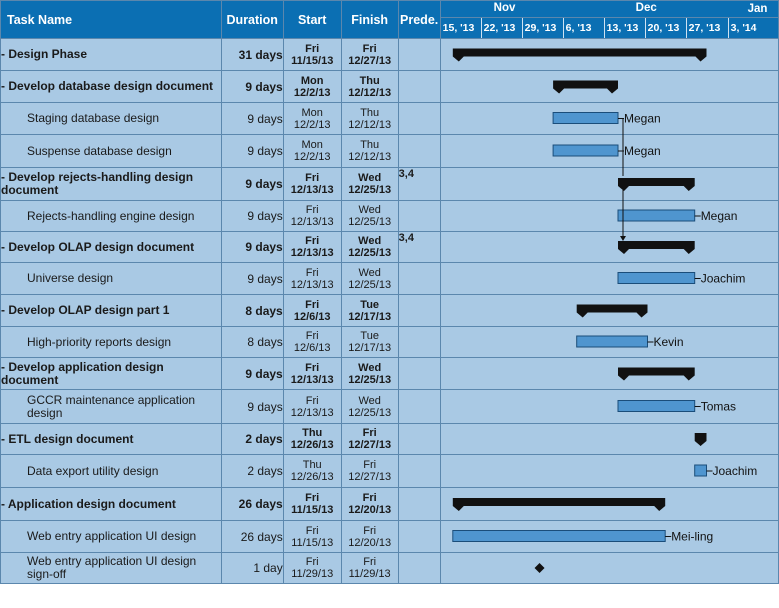 The width and height of the screenshot is (779, 608). What do you see at coordinates (111, 568) in the screenshot?
I see `task-name-cell: Web entry application UI design sign-off` at bounding box center [111, 568].